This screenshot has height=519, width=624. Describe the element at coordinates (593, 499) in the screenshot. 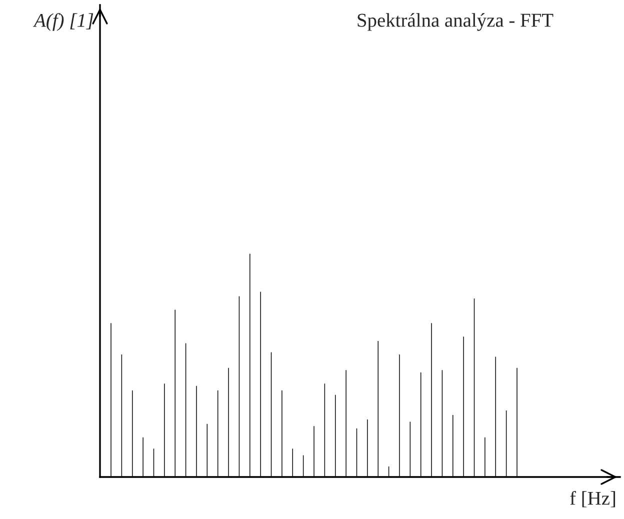

I see `x-axis-title: f [Hz]` at that location.